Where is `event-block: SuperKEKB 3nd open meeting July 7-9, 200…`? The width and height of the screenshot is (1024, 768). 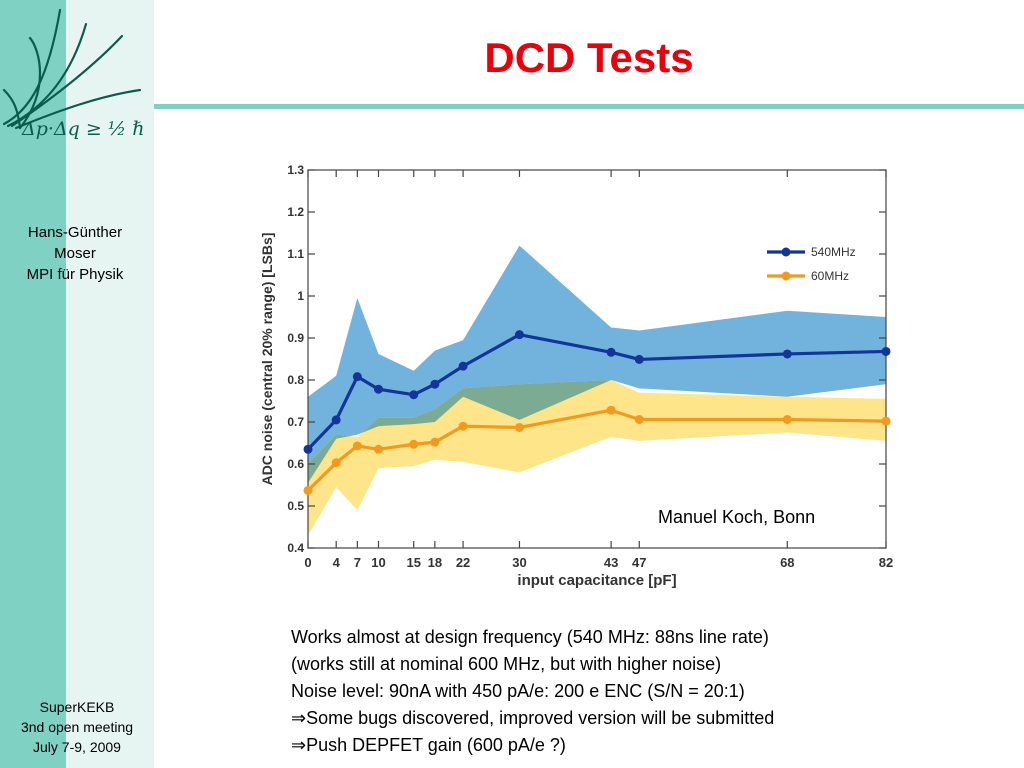
event-block: SuperKEKB 3nd open meeting July 7-9, 200… is located at coordinates (77, 727).